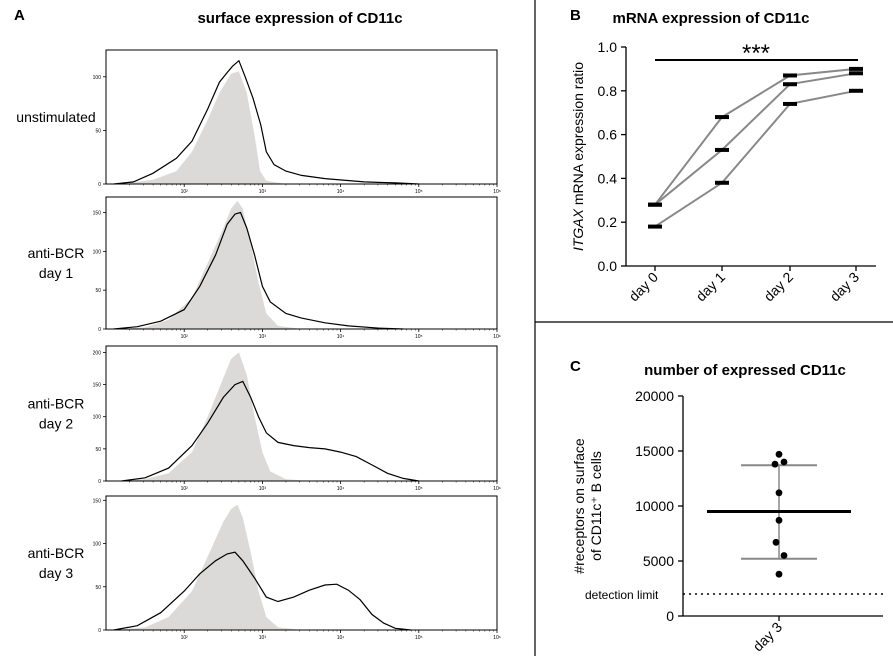 The image size is (893, 656). What do you see at coordinates (658, 561) in the screenshot?
I see `c-y-tick-label: 5000` at bounding box center [658, 561].